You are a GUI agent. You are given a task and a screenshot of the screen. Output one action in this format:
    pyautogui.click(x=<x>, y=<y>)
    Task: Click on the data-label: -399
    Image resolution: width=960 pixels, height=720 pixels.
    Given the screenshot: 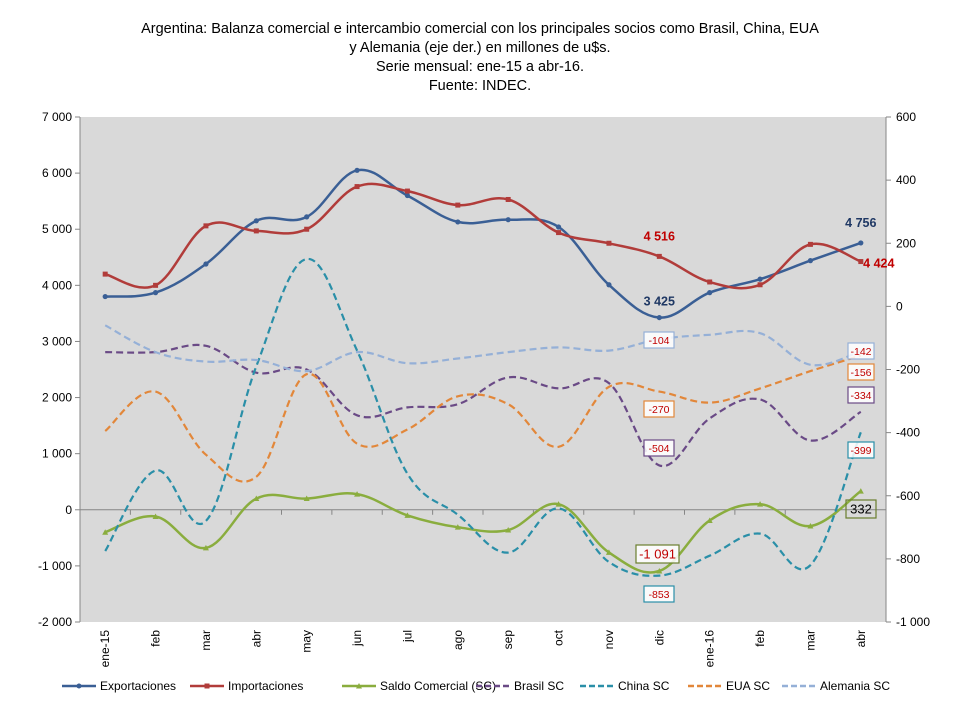 What is the action you would take?
    pyautogui.click(x=861, y=450)
    